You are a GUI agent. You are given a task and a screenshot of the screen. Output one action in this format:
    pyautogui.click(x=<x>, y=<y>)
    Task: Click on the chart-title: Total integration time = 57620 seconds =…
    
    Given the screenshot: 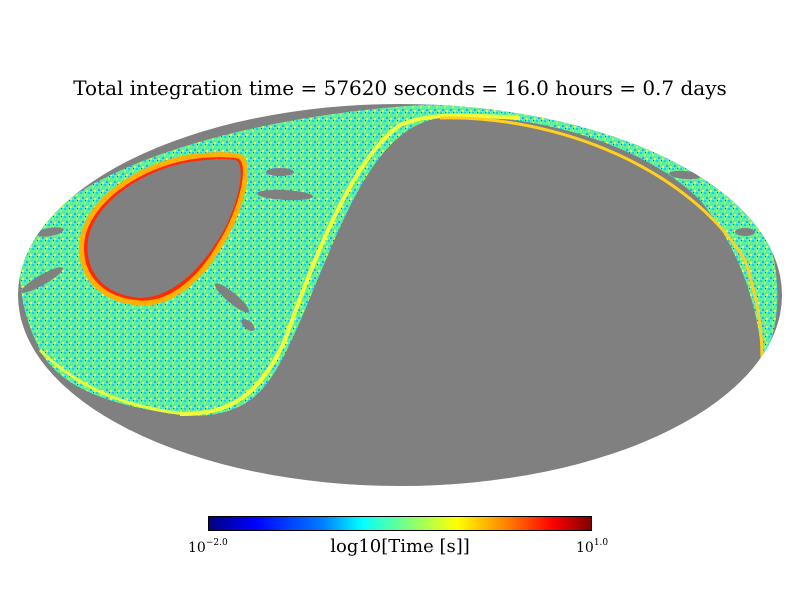 What is the action you would take?
    pyautogui.click(x=400, y=88)
    